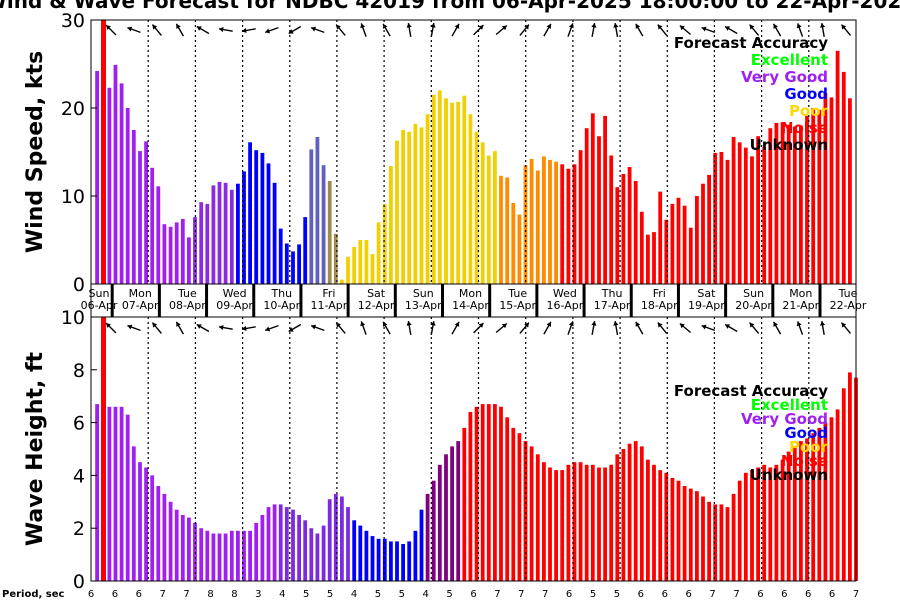 This screenshot has width=900, height=600. I want to click on day-name-label: Mon, so click(140, 293).